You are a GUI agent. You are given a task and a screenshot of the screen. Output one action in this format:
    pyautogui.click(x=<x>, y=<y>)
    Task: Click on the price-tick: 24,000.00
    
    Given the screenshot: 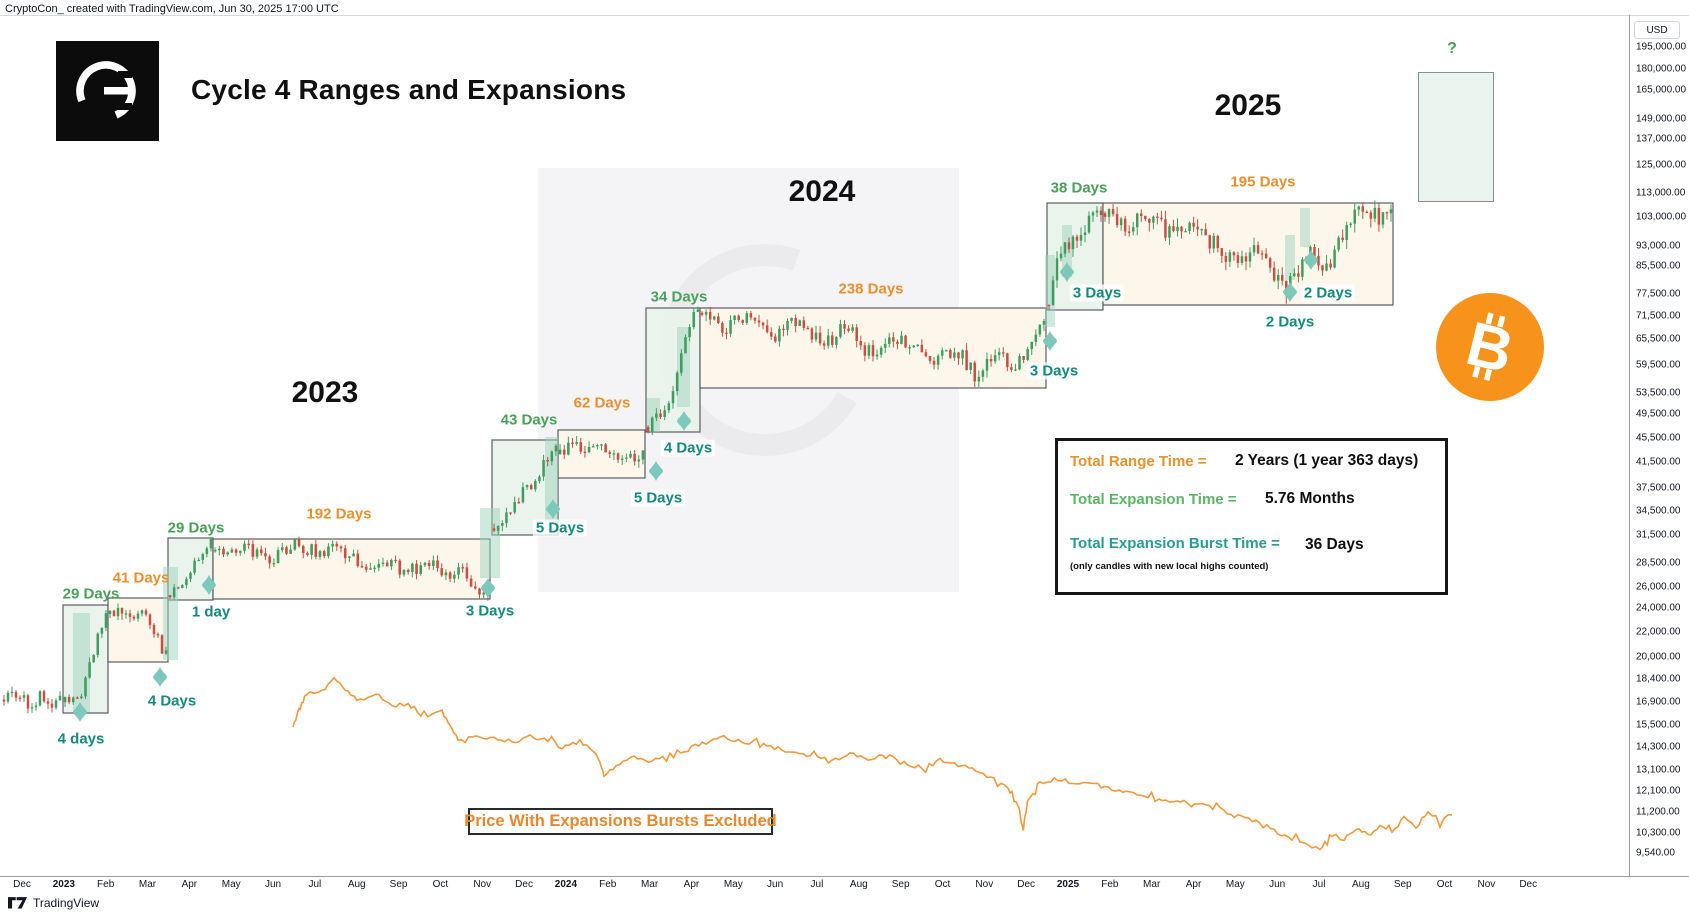 What is the action you would take?
    pyautogui.click(x=1658, y=608)
    